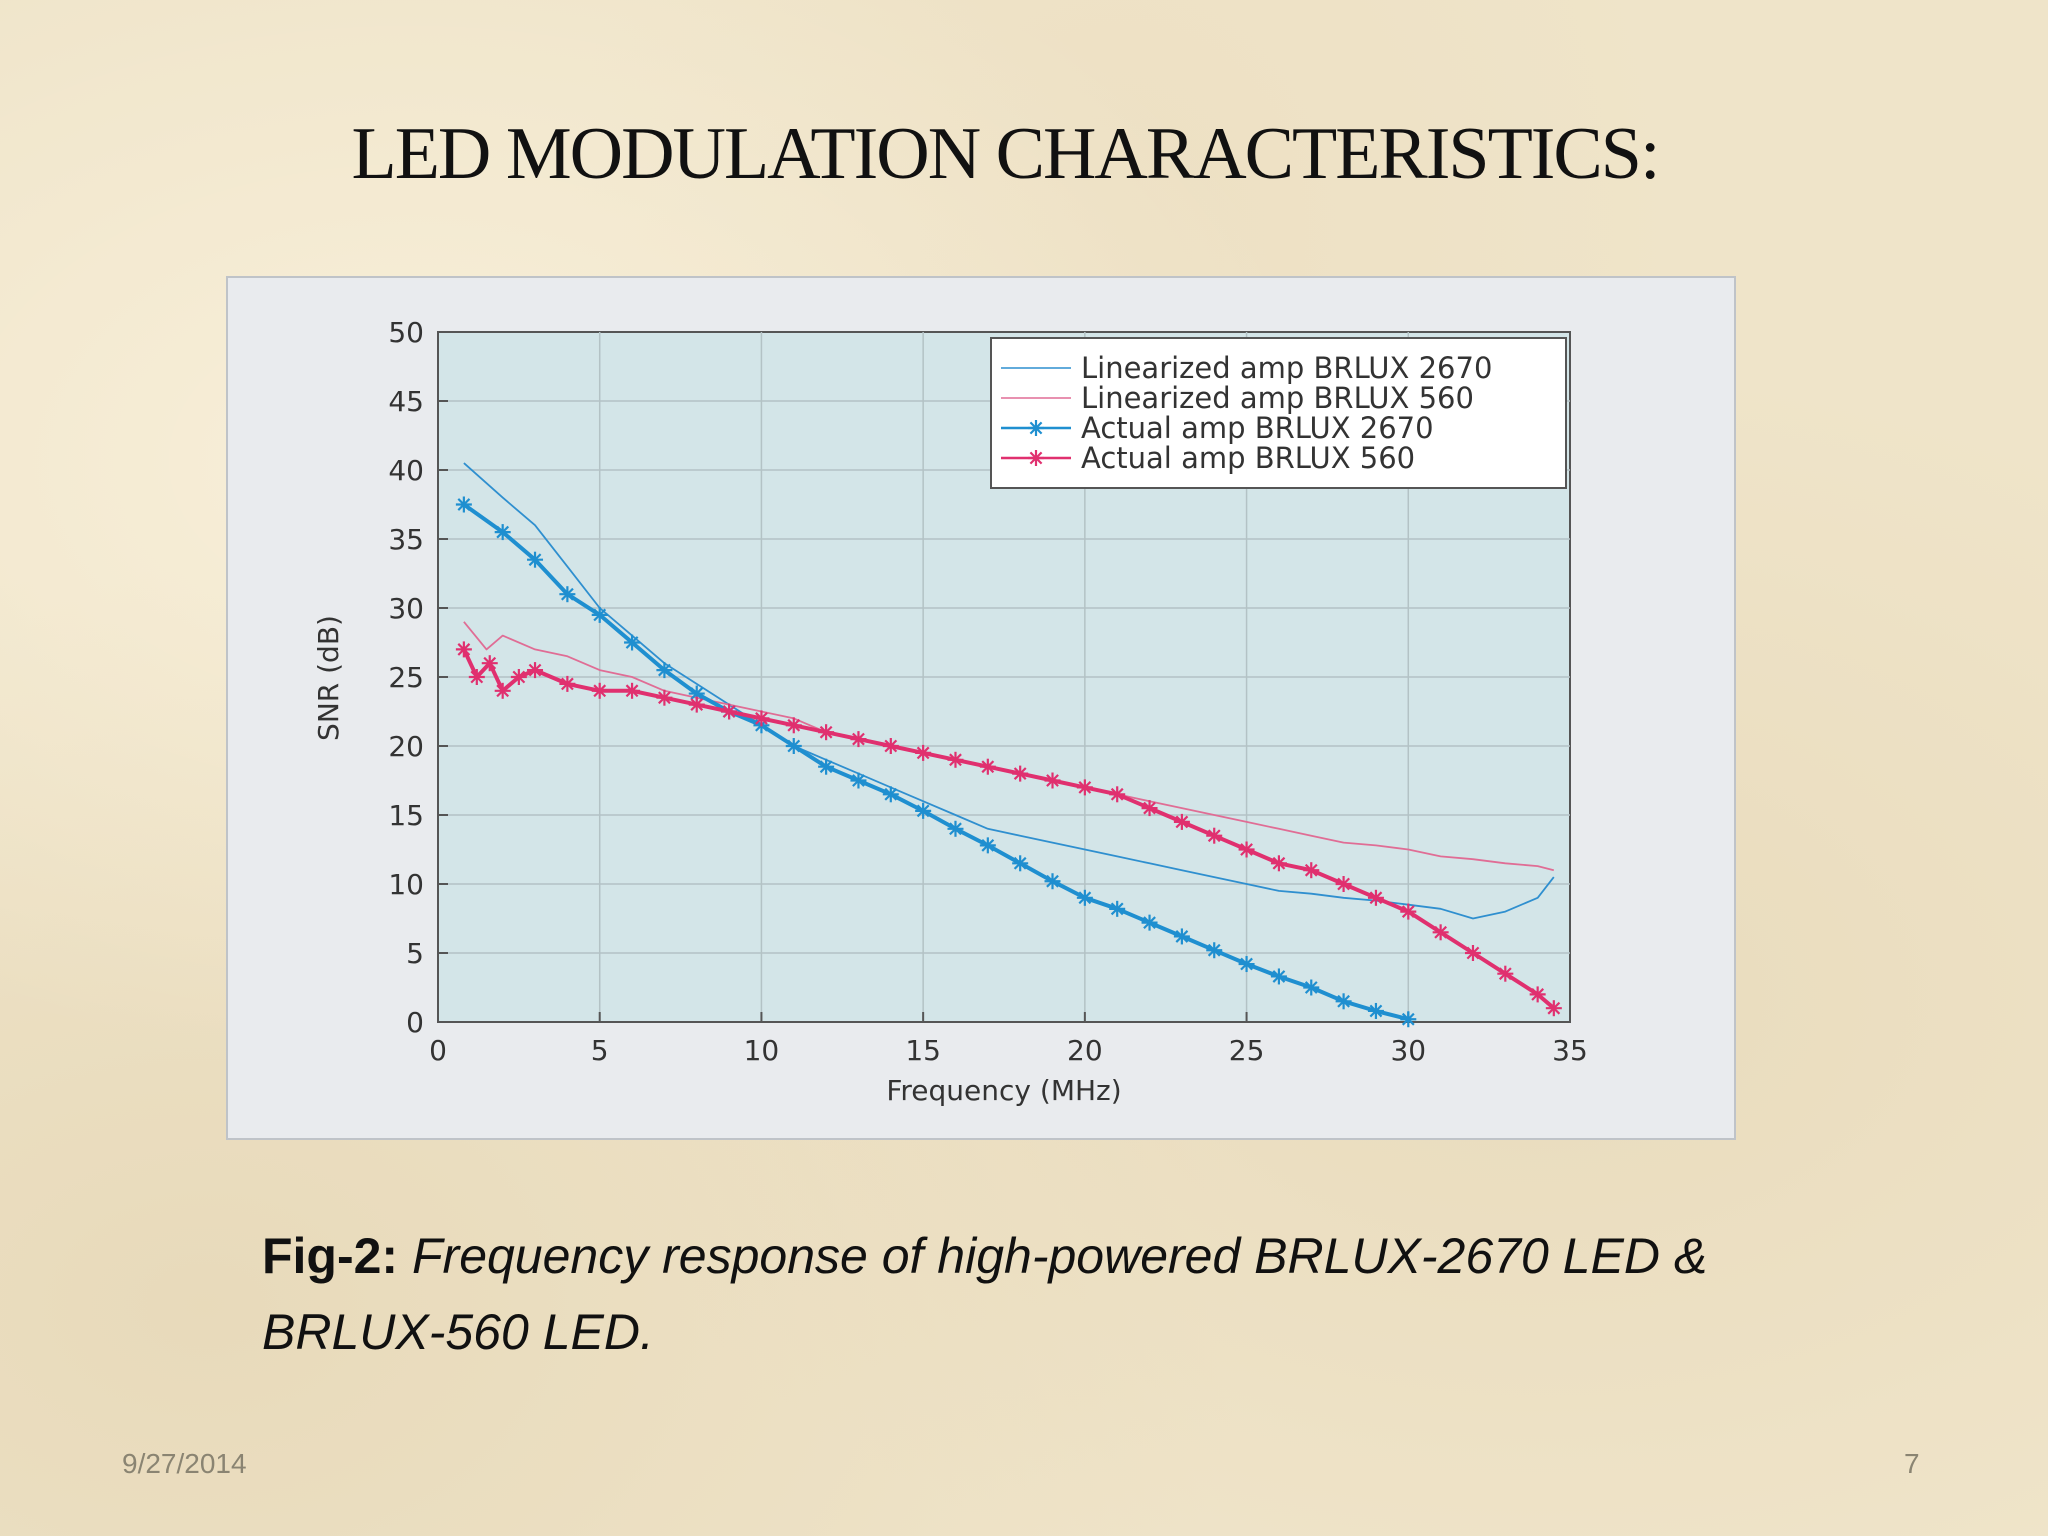 The width and height of the screenshot is (2048, 1536). I want to click on y-tick-label: 10, so click(406, 884).